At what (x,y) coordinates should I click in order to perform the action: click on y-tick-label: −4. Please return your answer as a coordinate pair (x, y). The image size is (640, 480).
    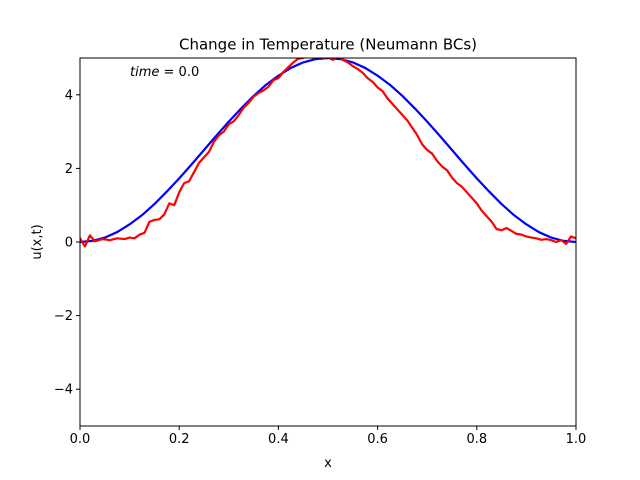
    Looking at the image, I should click on (63, 390).